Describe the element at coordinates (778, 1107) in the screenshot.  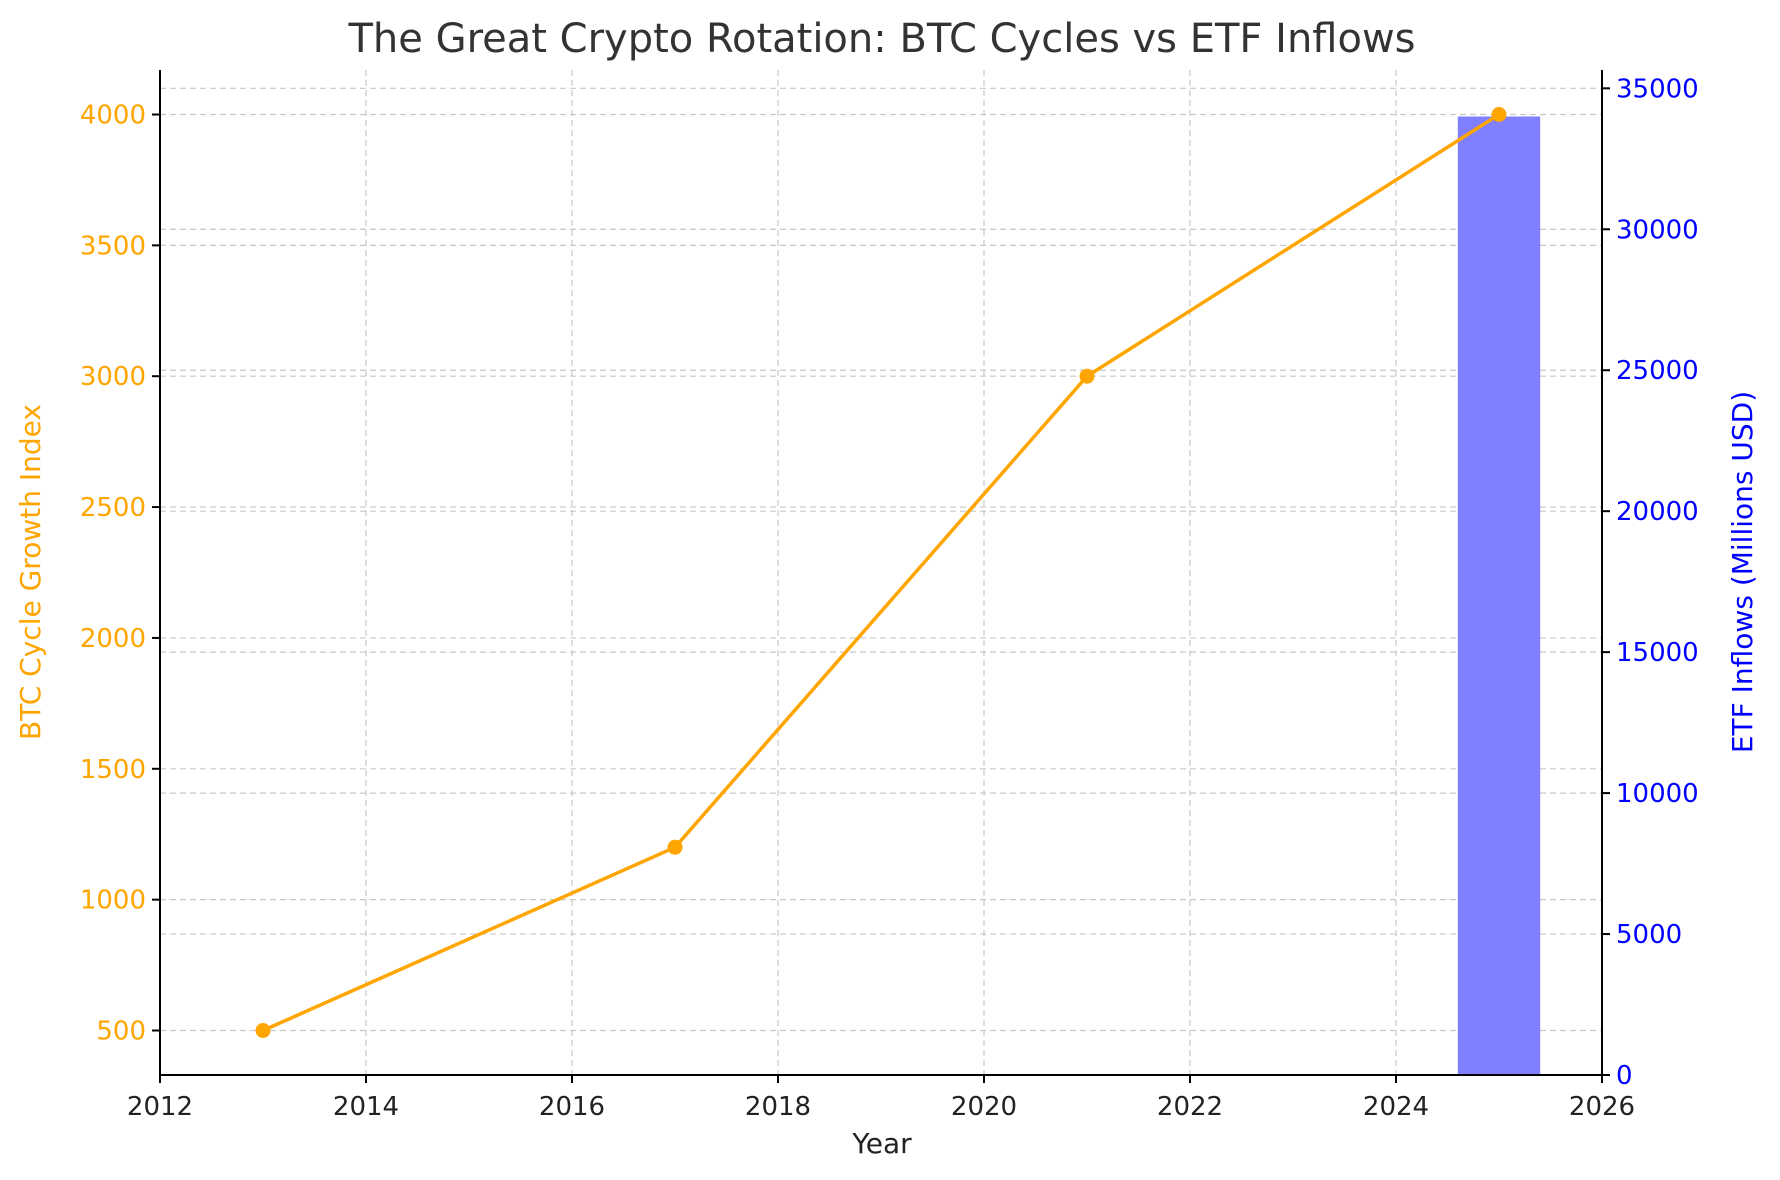
I see `x-tick-label: 2018` at that location.